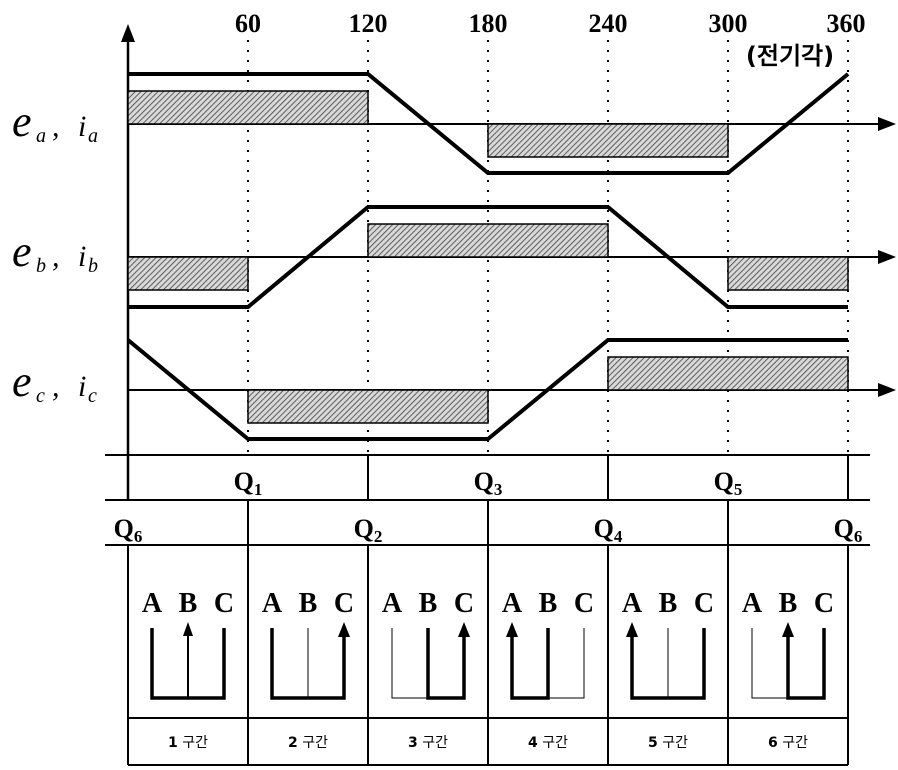  What do you see at coordinates (308, 743) in the screenshot?
I see `section-label-2: 2 구간` at bounding box center [308, 743].